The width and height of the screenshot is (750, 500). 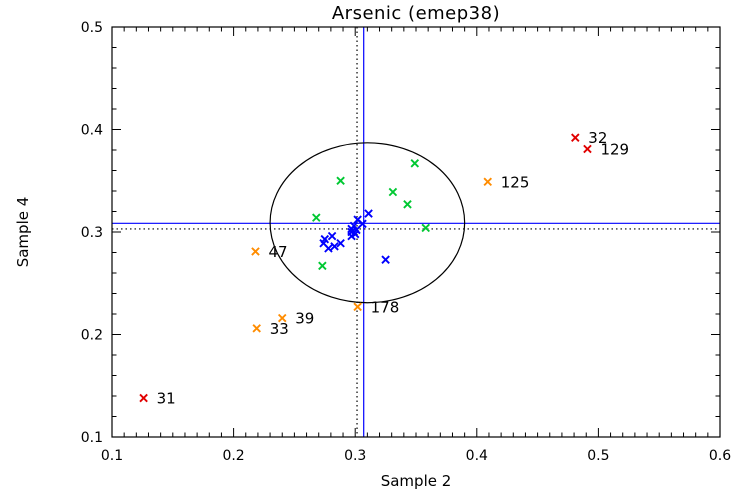 What do you see at coordinates (92, 233) in the screenshot?
I see `y-tick-label: 0.3` at bounding box center [92, 233].